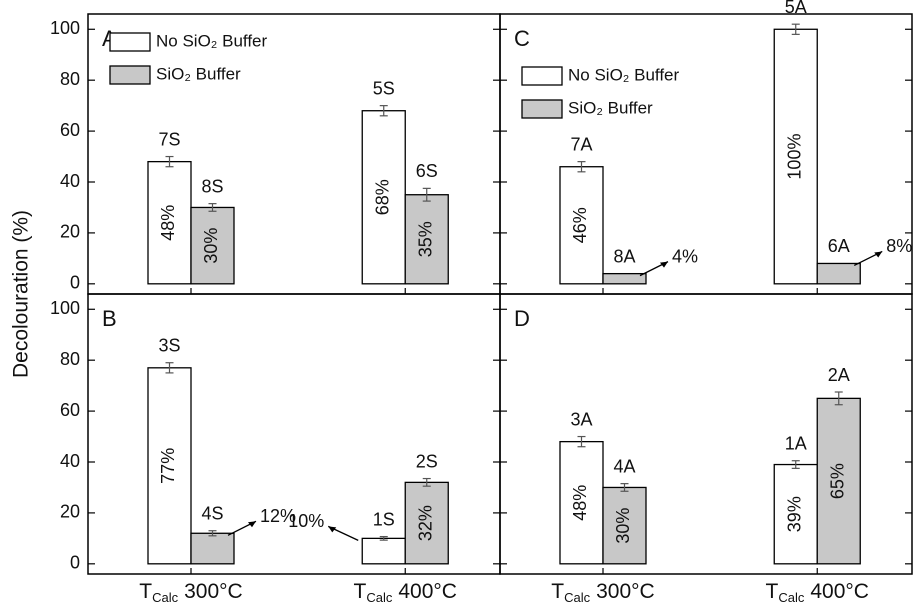  I want to click on panel-label: B, so click(109, 318).